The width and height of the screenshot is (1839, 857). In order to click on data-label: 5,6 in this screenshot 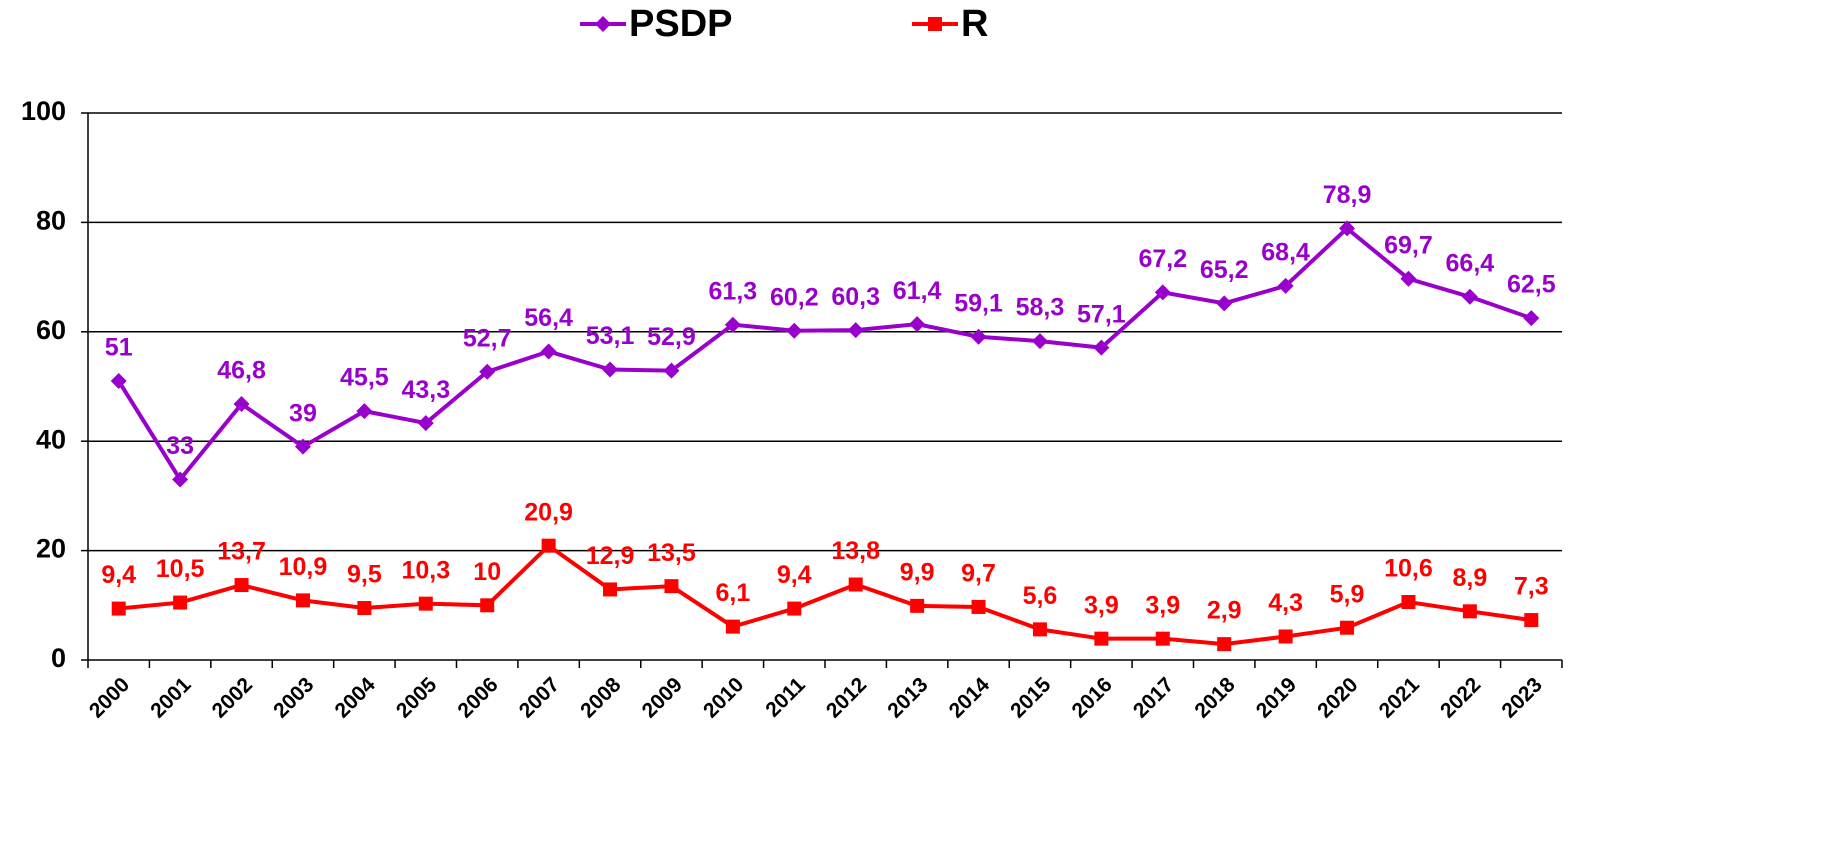, I will do `click(1040, 596)`.